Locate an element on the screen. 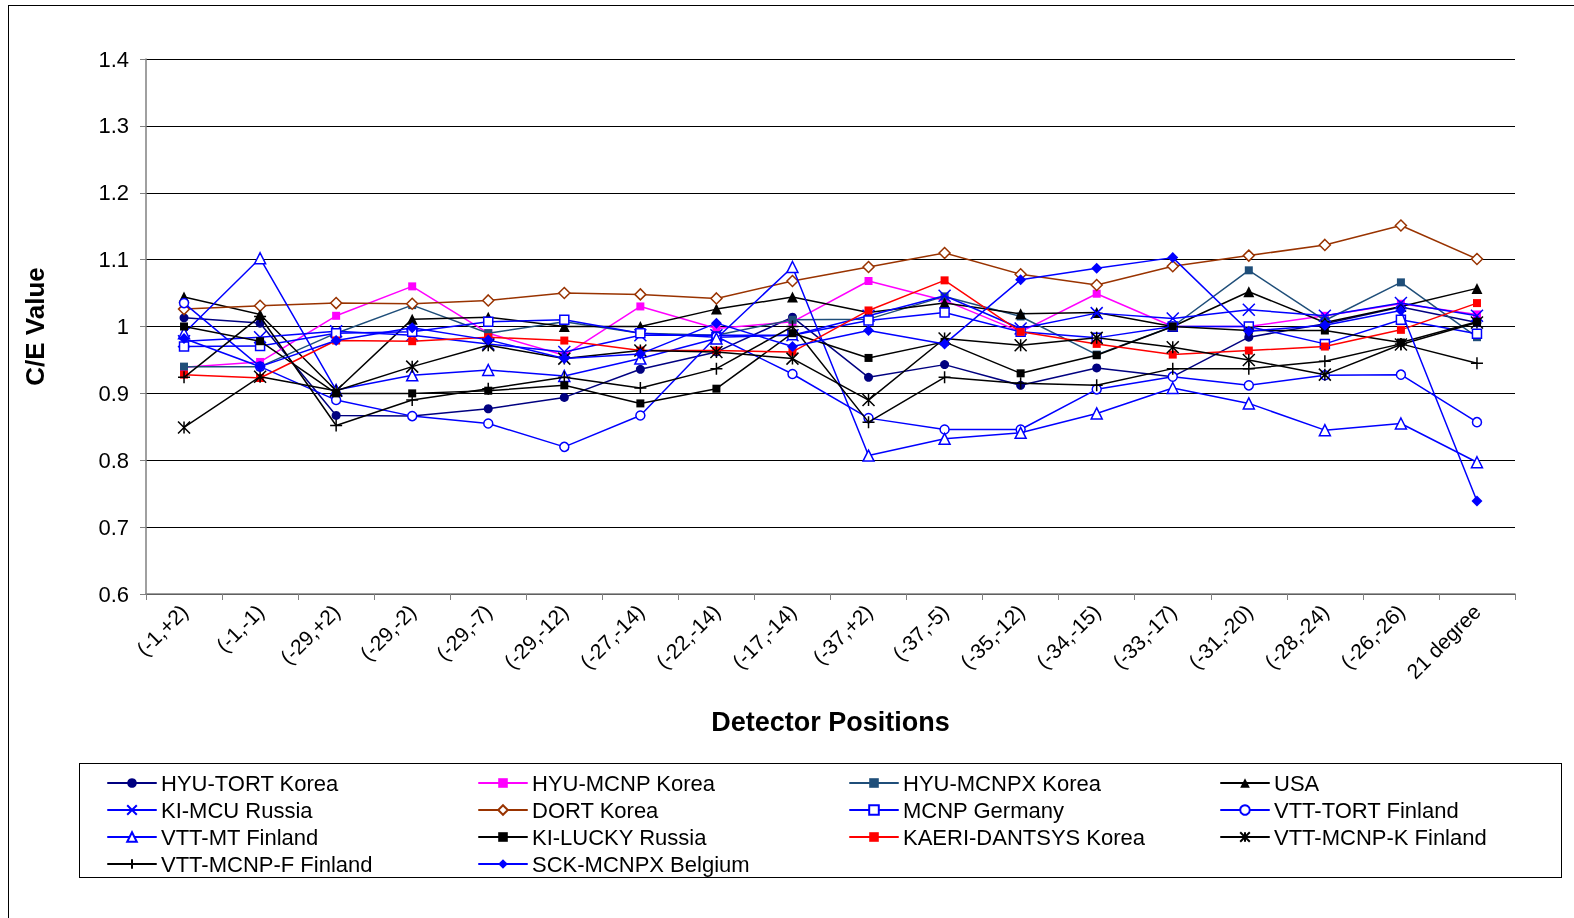  legend-label: DORT Korea is located at coordinates (596, 810).